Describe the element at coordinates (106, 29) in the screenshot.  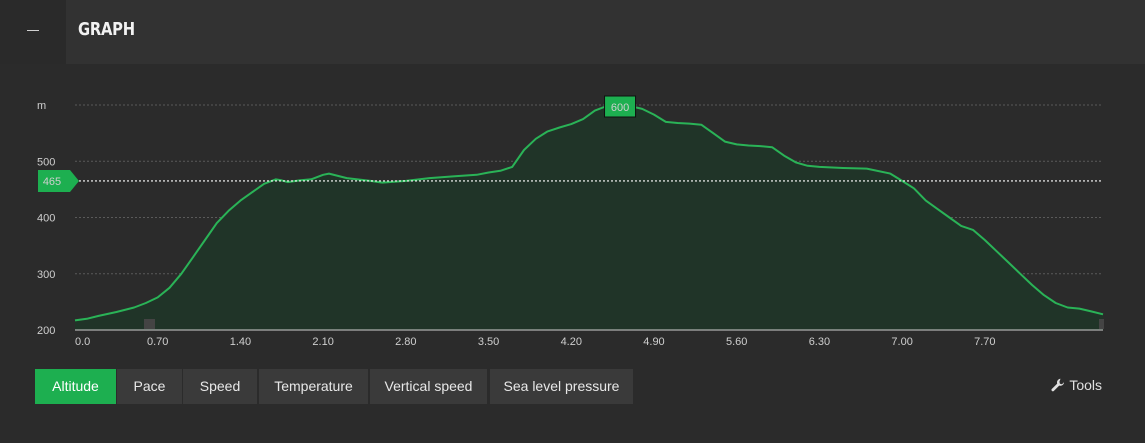
I see `page-title: GRAPH` at that location.